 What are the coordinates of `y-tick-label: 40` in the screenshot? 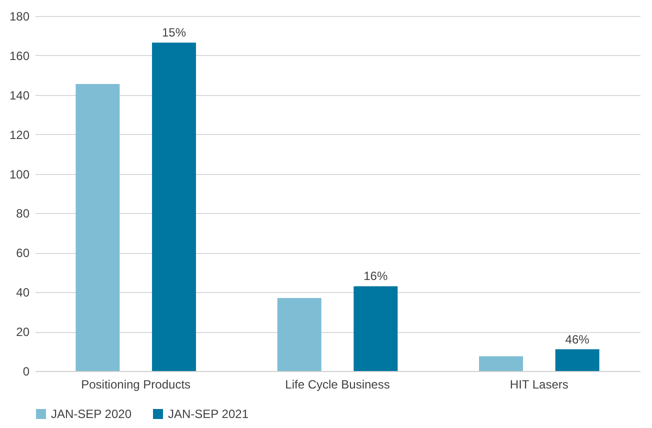 It's located at (23, 293).